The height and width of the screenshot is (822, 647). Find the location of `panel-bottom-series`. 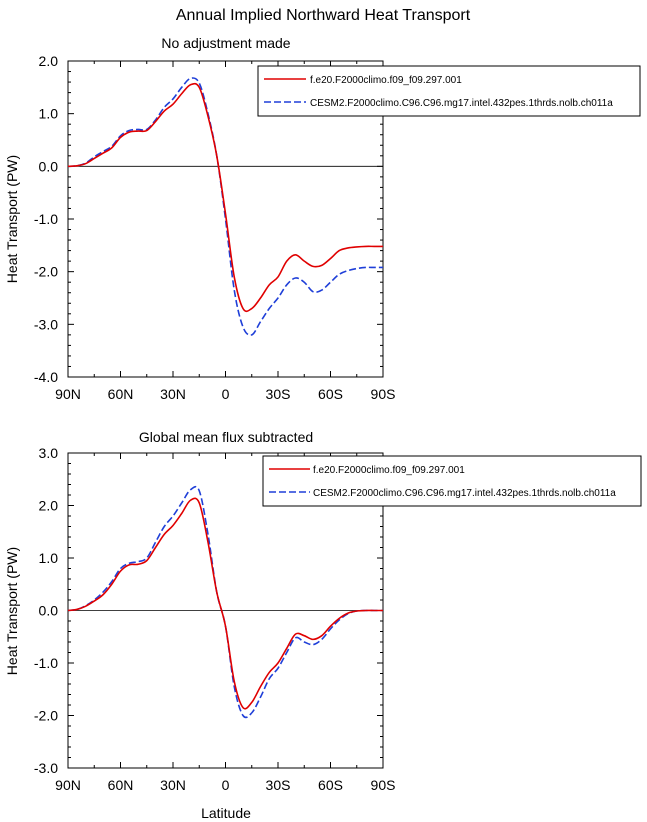

panel-bottom-series is located at coordinates (225, 602).